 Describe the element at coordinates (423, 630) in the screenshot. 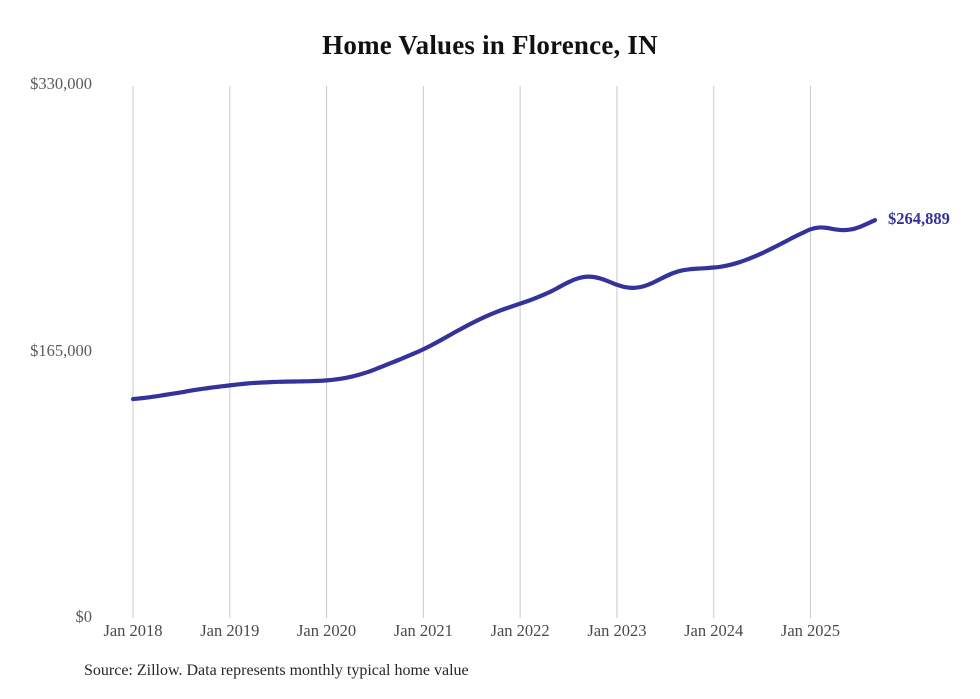

I see `x-axis-tick: Jan 2021` at that location.